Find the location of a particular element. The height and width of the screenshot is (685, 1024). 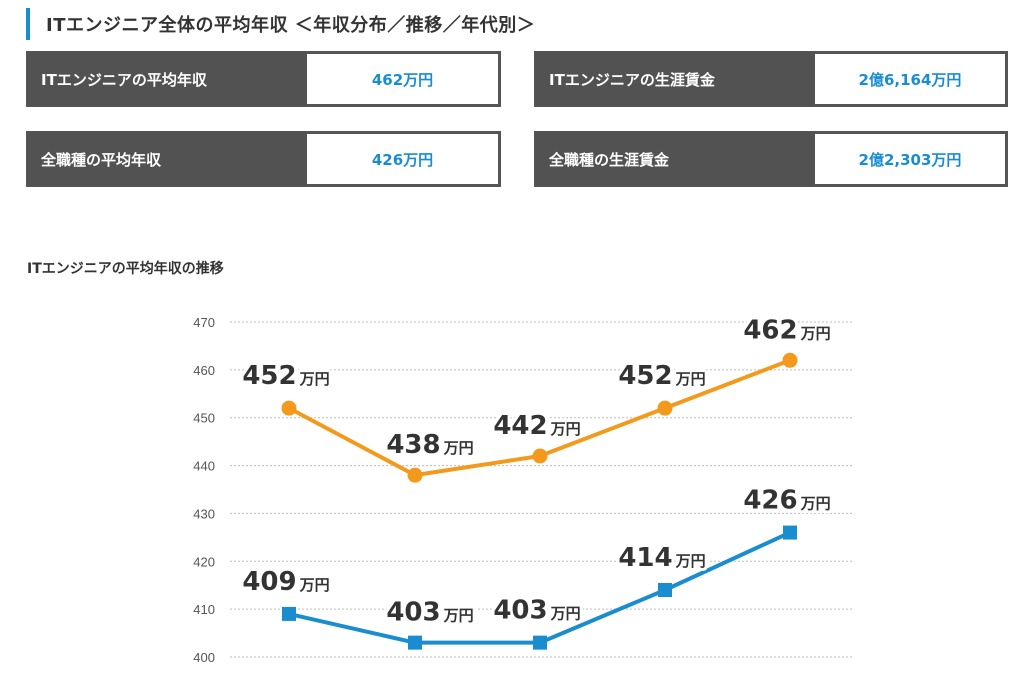

y-tick-label: 460 is located at coordinates (204, 370).